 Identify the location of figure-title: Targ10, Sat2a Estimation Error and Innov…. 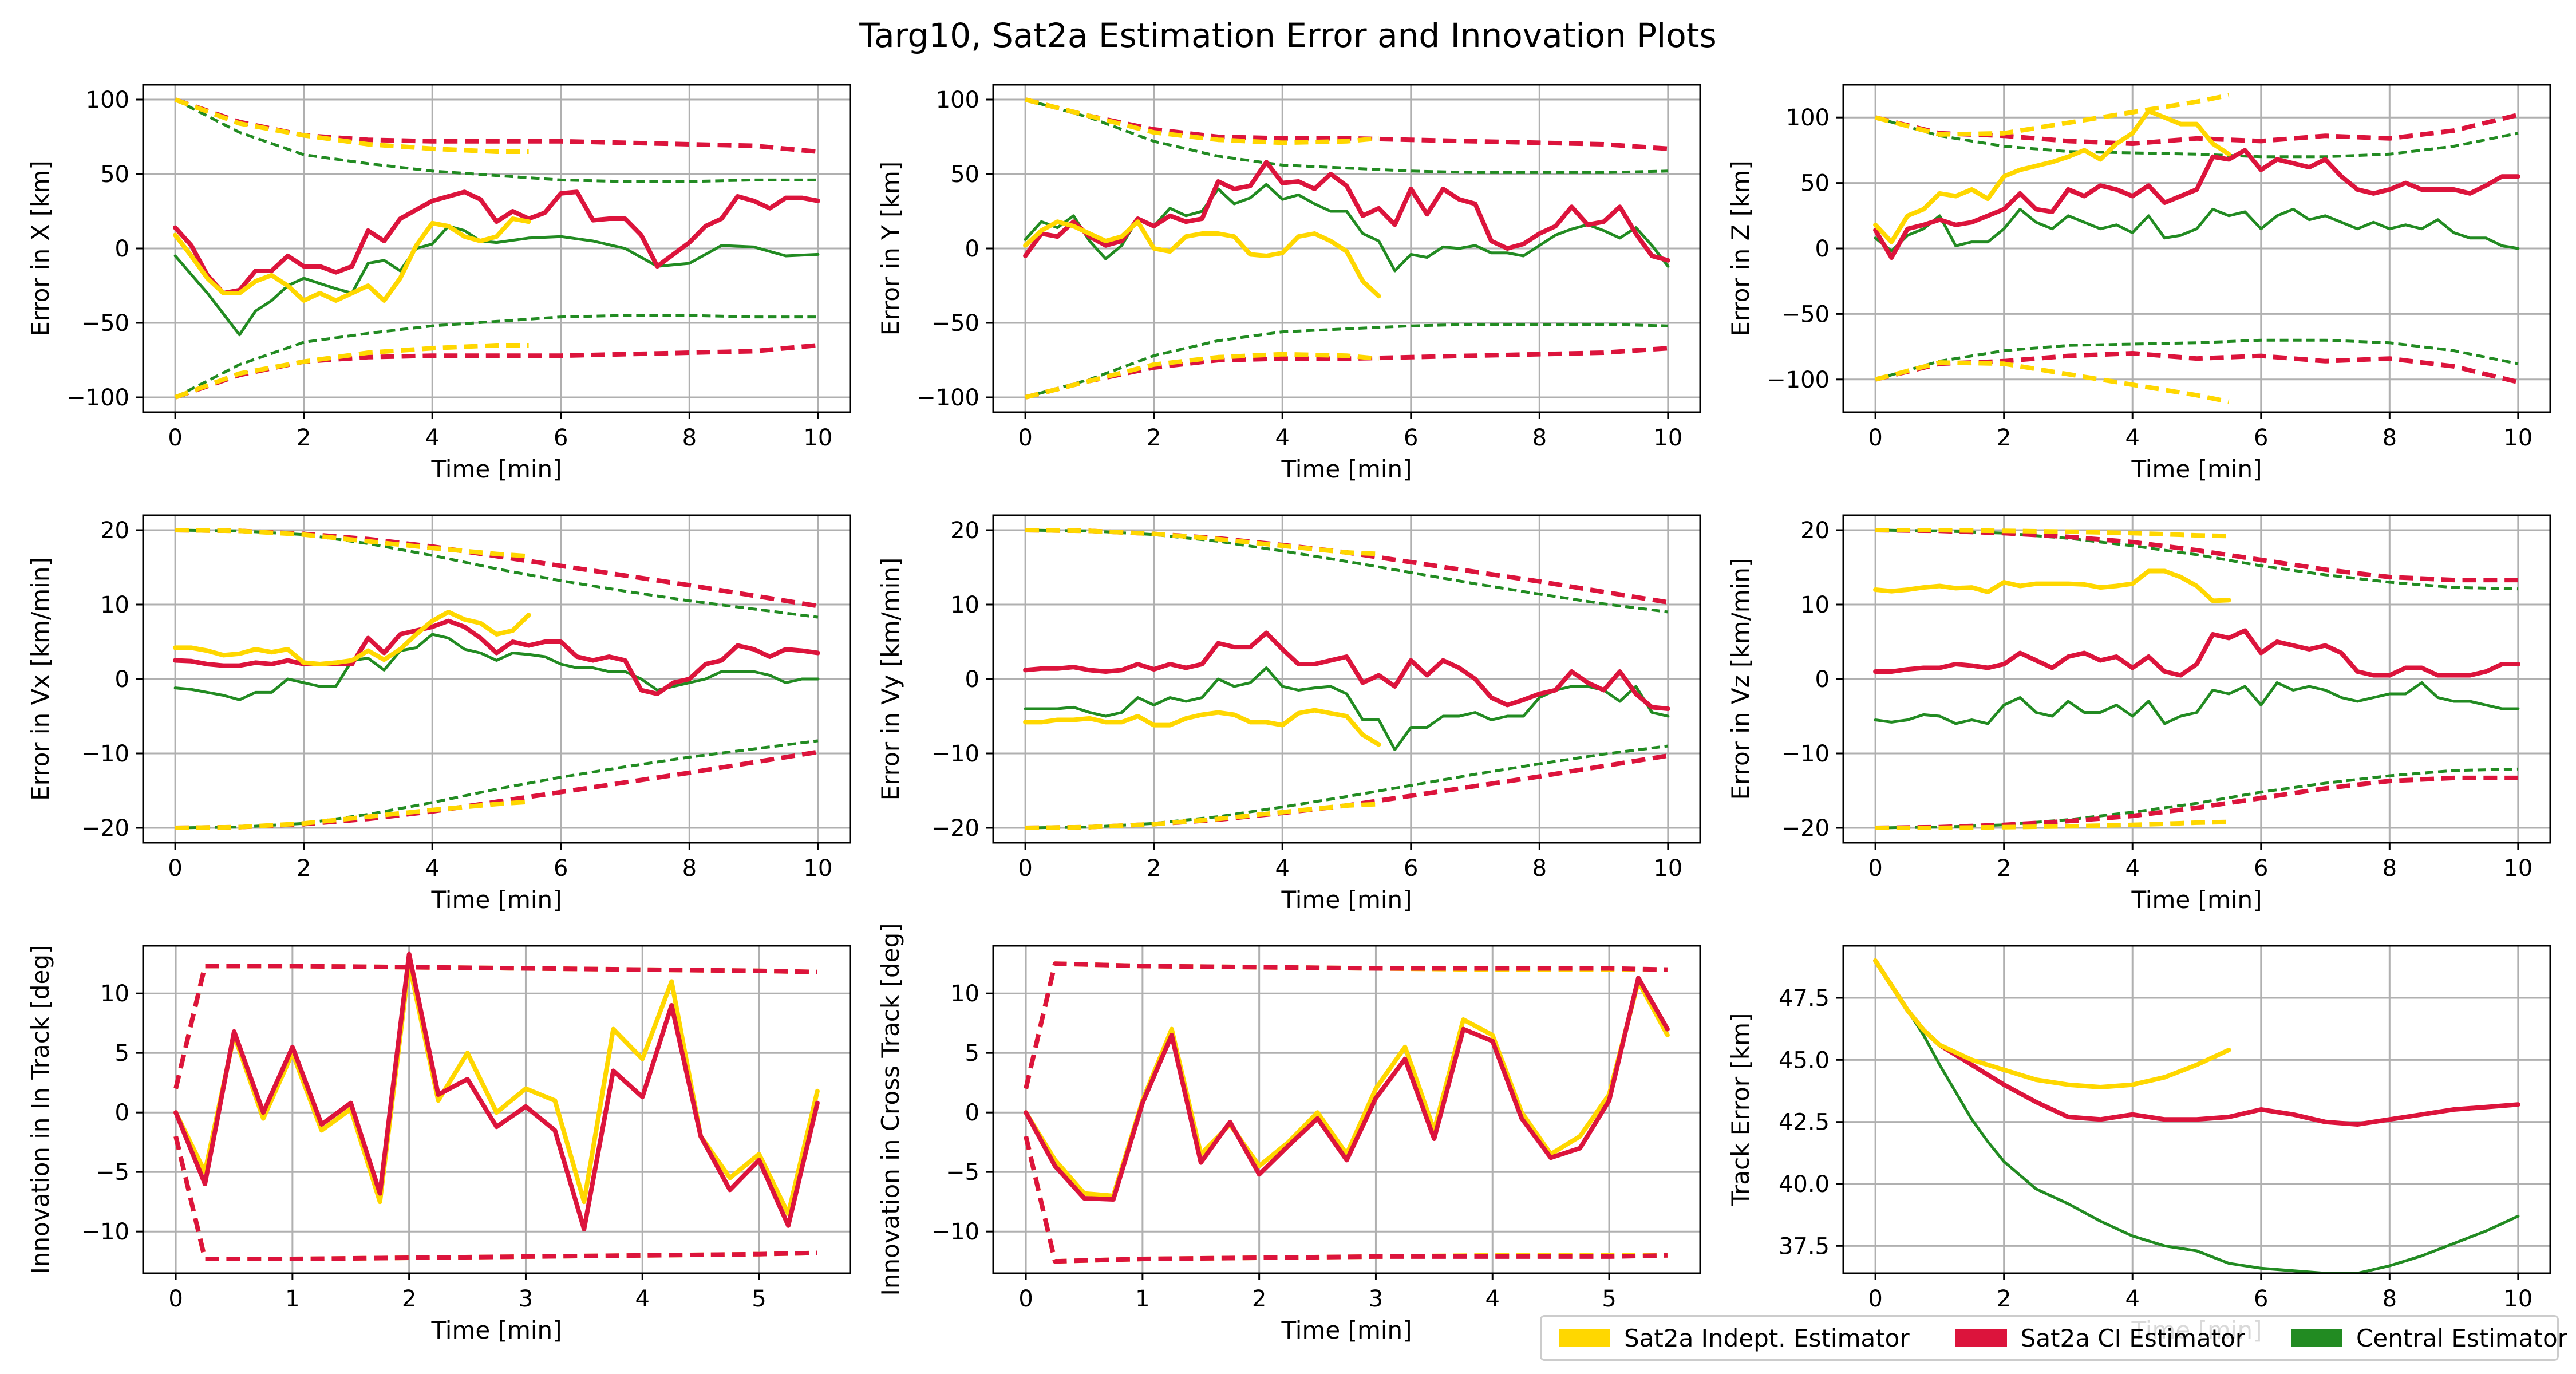
(1288, 35).